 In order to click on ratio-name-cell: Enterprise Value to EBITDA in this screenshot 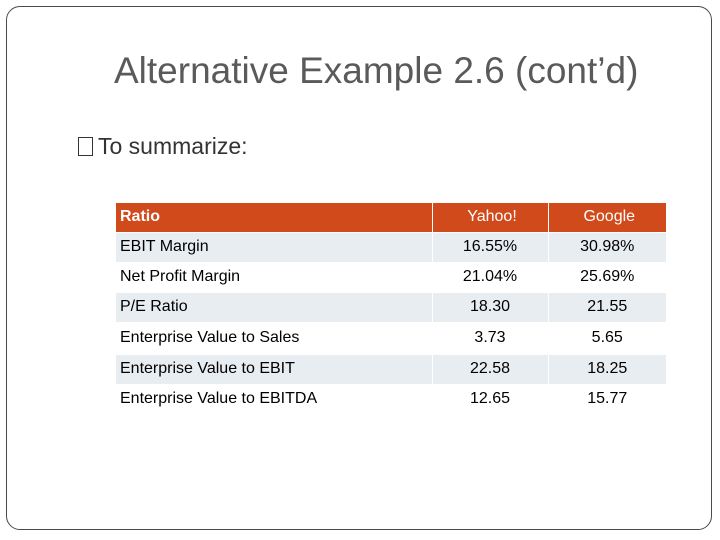, I will do `click(274, 399)`.